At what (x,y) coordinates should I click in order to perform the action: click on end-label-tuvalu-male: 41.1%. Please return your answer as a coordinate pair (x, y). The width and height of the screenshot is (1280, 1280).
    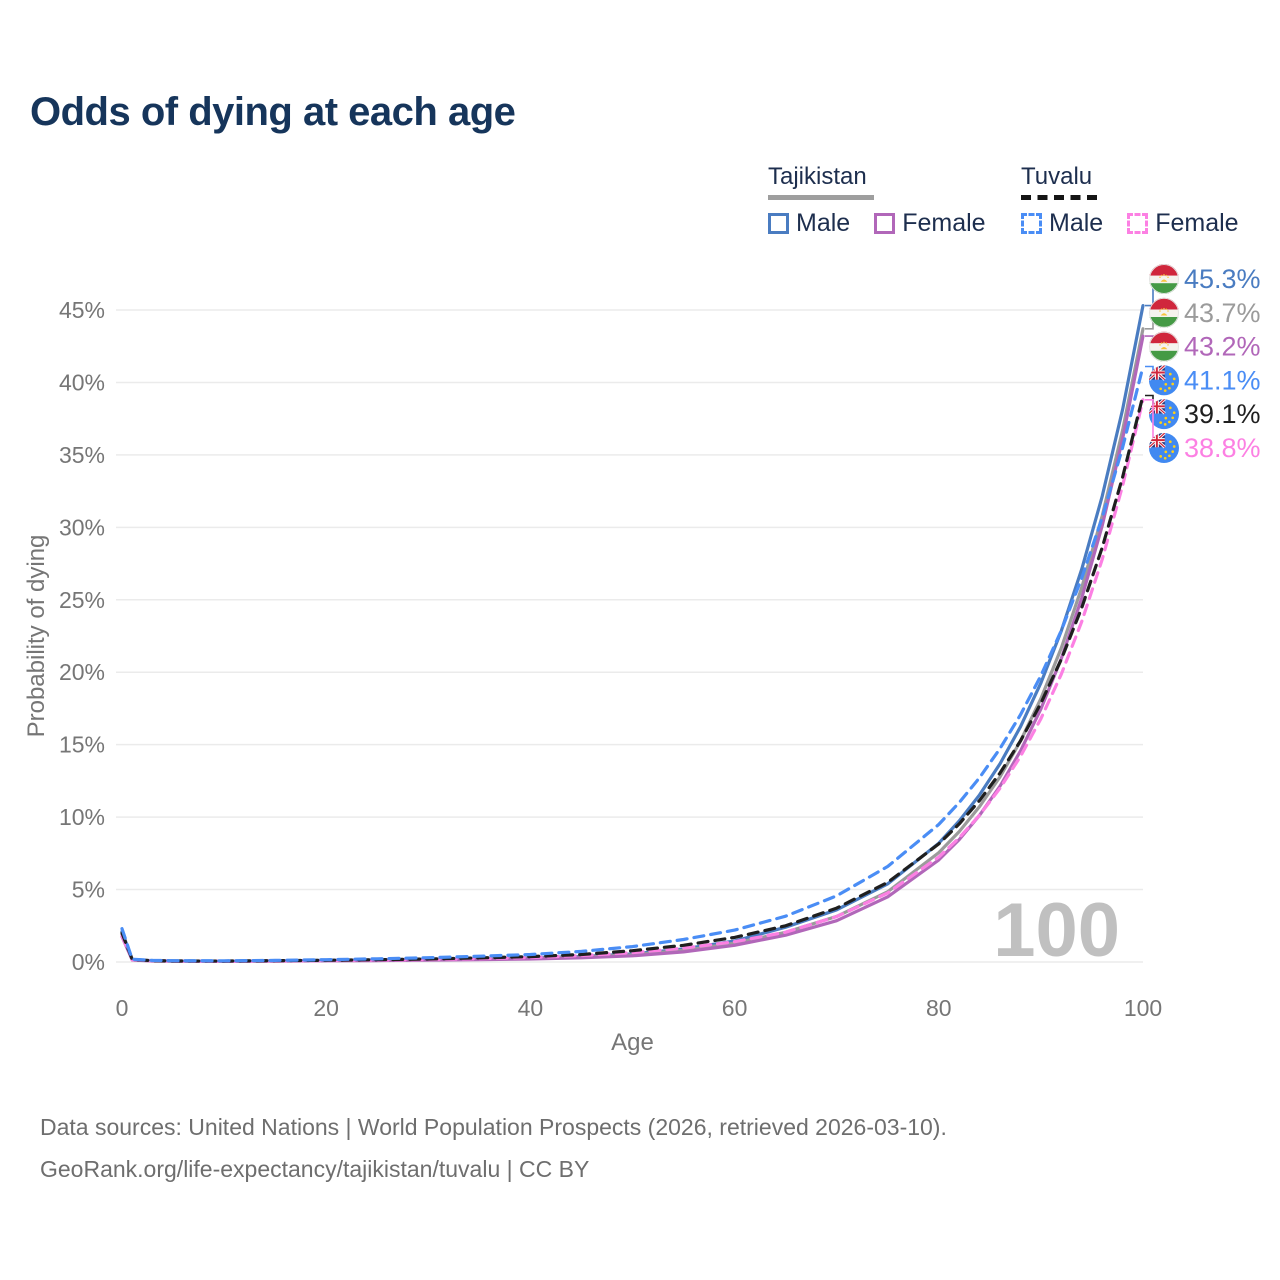
    Looking at the image, I should click on (1205, 380).